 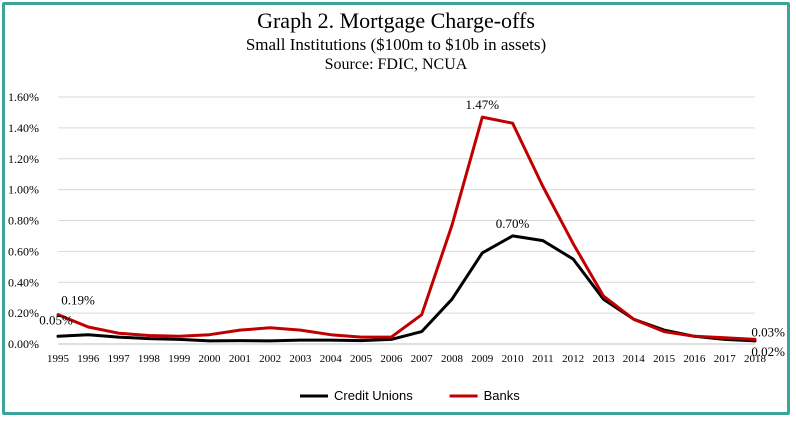 I want to click on data-label: 0.70%, so click(x=513, y=223).